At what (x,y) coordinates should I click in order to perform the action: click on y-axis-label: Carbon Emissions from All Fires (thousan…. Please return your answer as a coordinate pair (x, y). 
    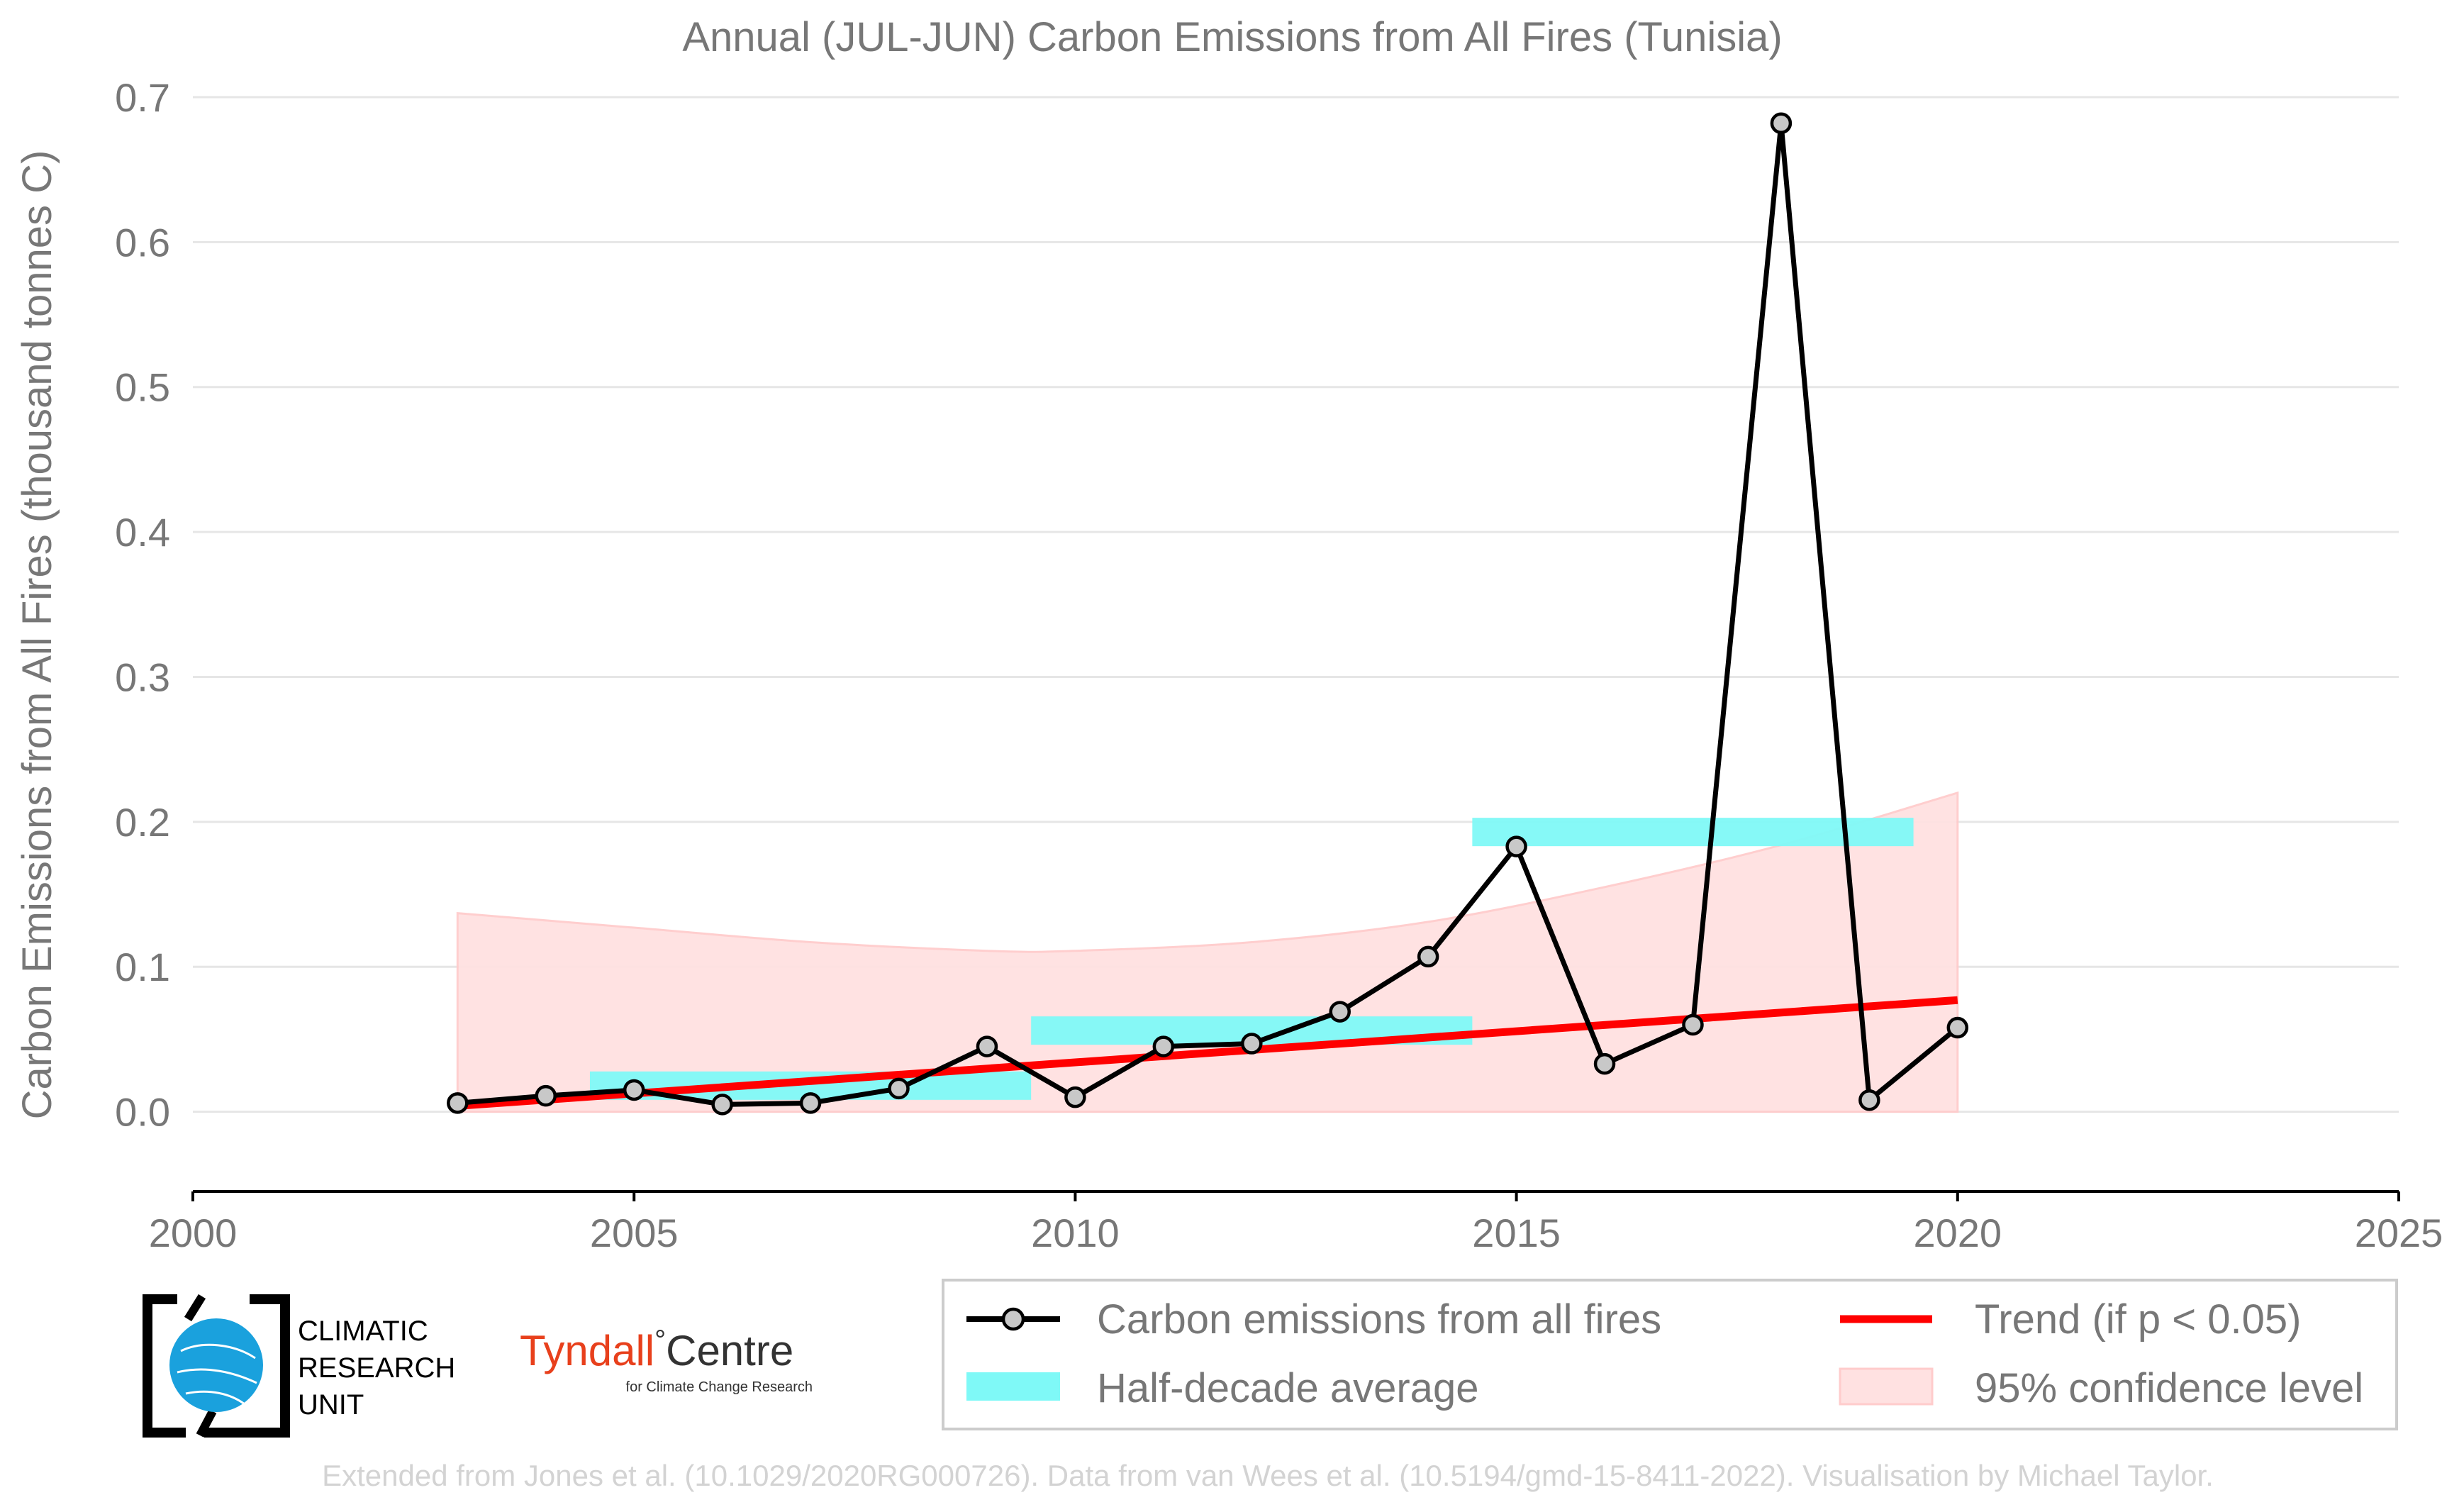
    Looking at the image, I should click on (37, 635).